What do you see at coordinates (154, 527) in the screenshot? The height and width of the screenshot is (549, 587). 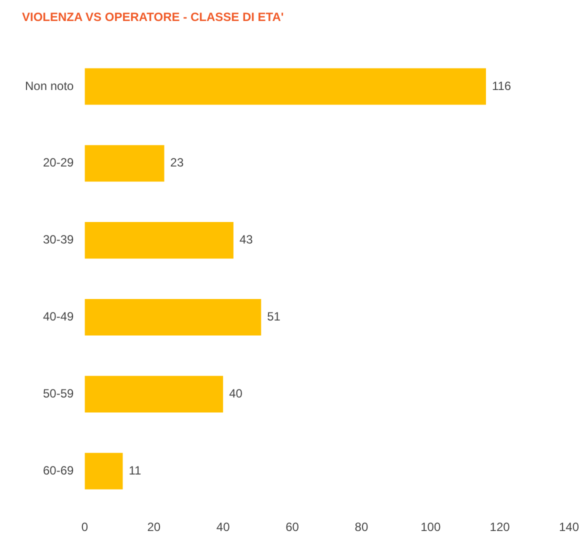 I see `x-tick-label: 20` at bounding box center [154, 527].